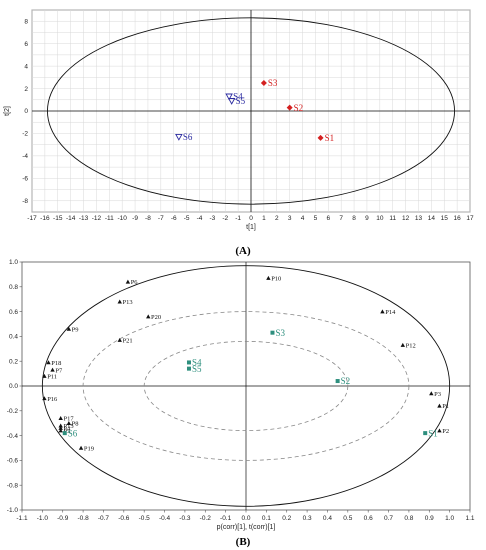 The width and height of the screenshot is (486, 550). I want to click on panel-b-point-label-p14: P14, so click(390, 312).